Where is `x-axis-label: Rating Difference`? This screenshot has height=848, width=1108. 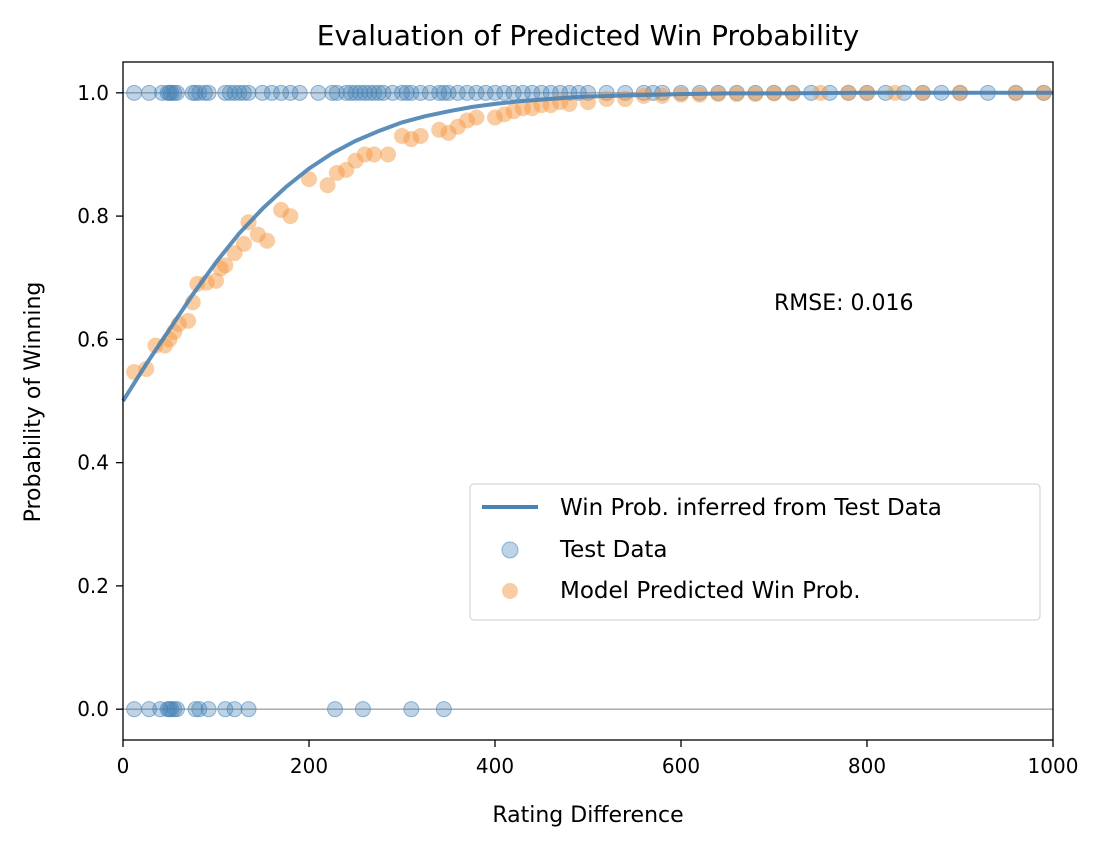 x-axis-label: Rating Difference is located at coordinates (587, 815).